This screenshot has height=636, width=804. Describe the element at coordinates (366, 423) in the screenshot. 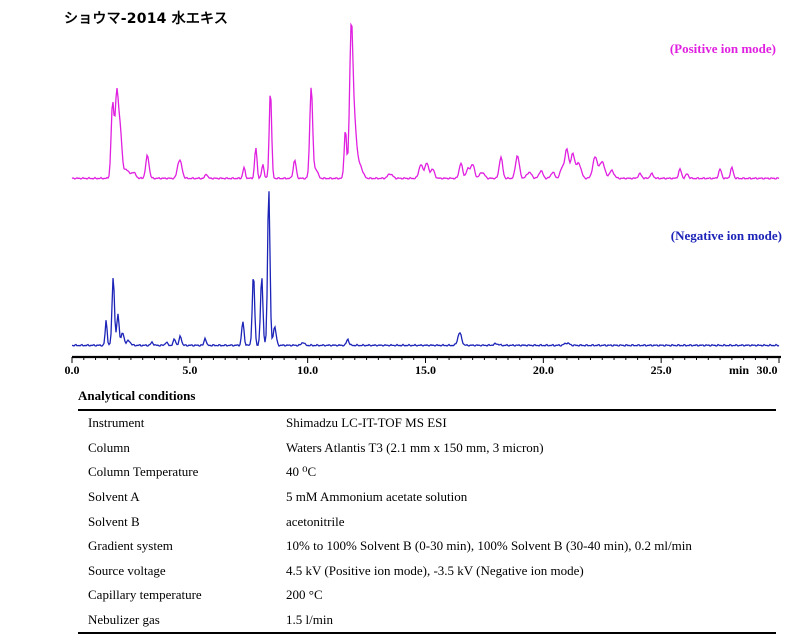

I see `condition-value: Shimadzu LC-IT-TOF MS ESI` at that location.